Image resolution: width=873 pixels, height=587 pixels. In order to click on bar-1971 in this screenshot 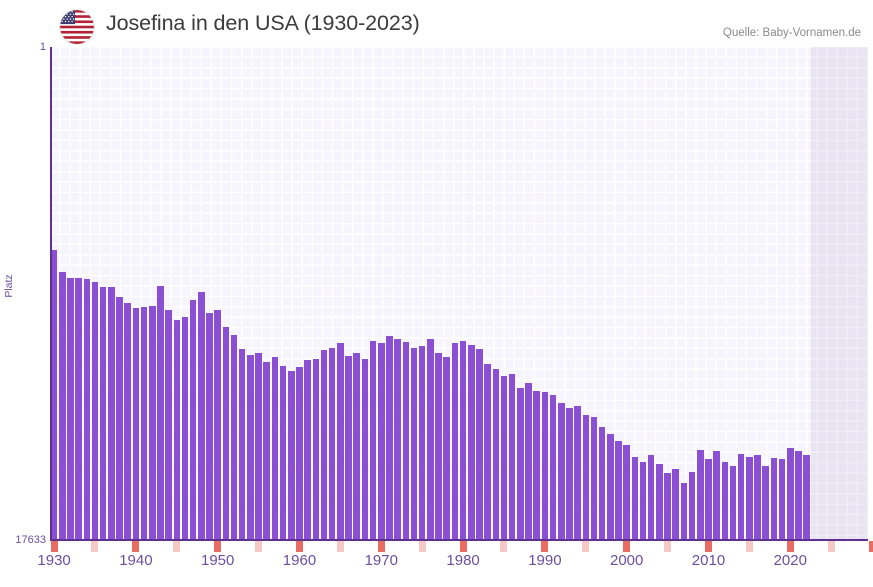, I will do `click(389, 438)`.